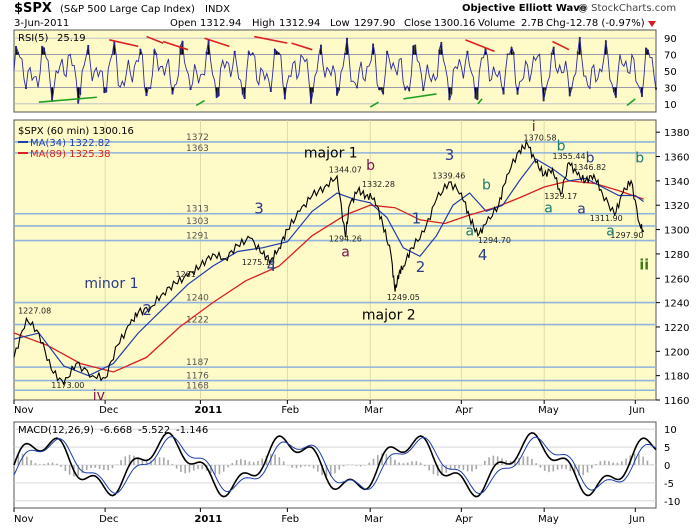  What do you see at coordinates (676, 182) in the screenshot?
I see `price-y-tick-label: 1340` at bounding box center [676, 182].